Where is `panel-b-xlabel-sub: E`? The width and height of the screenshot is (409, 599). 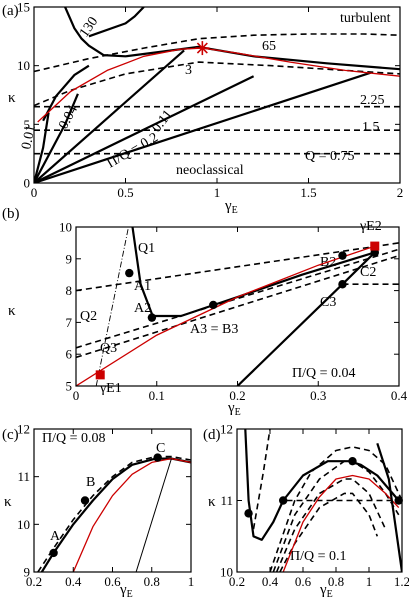
panel-b-xlabel-sub: E is located at coordinates (238, 412).